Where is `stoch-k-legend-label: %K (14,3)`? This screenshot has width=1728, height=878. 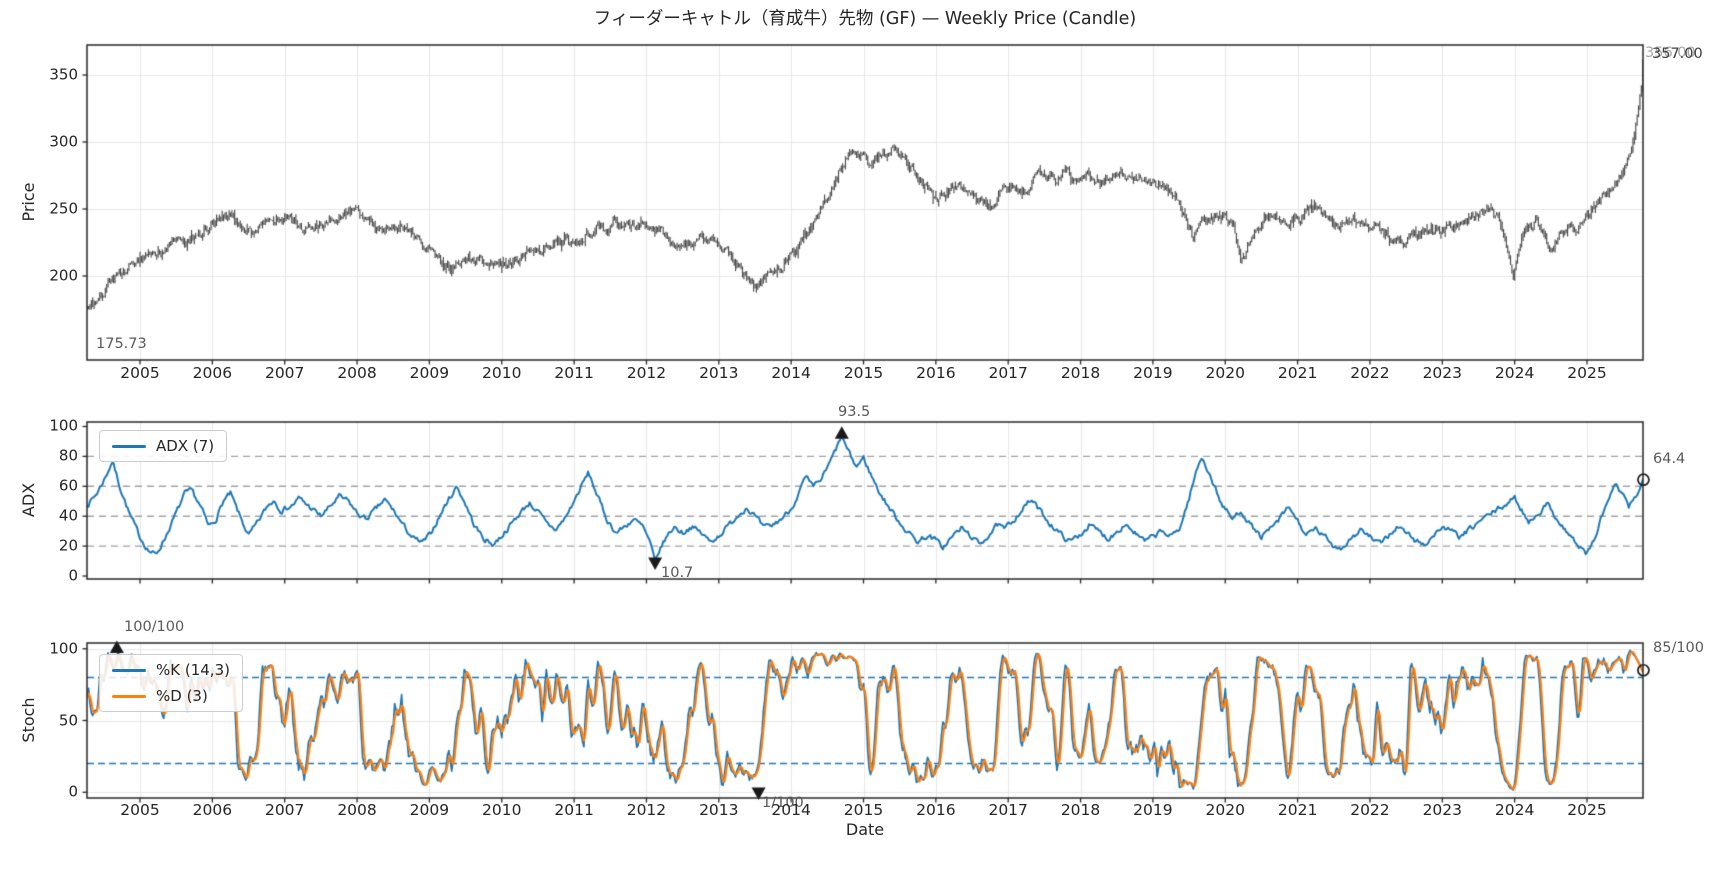 stoch-k-legend-label: %K (14,3) is located at coordinates (193, 670).